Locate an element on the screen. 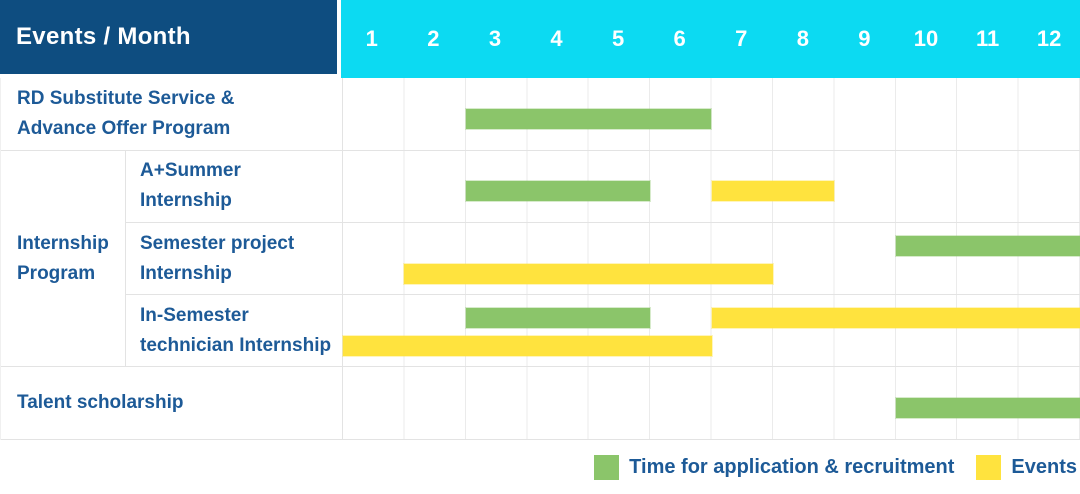  legend-swatch-yellow is located at coordinates (989, 467).